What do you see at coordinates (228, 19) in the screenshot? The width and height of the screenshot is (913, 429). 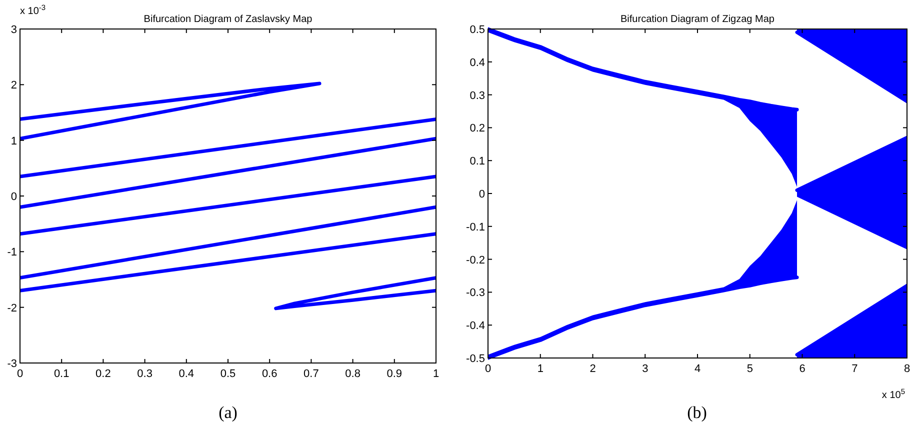 I see `chart-title: Bifurcation Diagram of Zaslavsky Map` at bounding box center [228, 19].